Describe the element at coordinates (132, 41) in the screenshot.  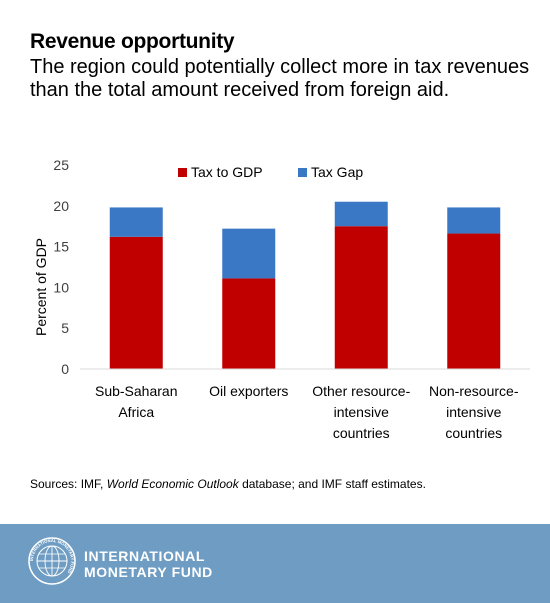
I see `chart-title: Revenue opportunity` at that location.